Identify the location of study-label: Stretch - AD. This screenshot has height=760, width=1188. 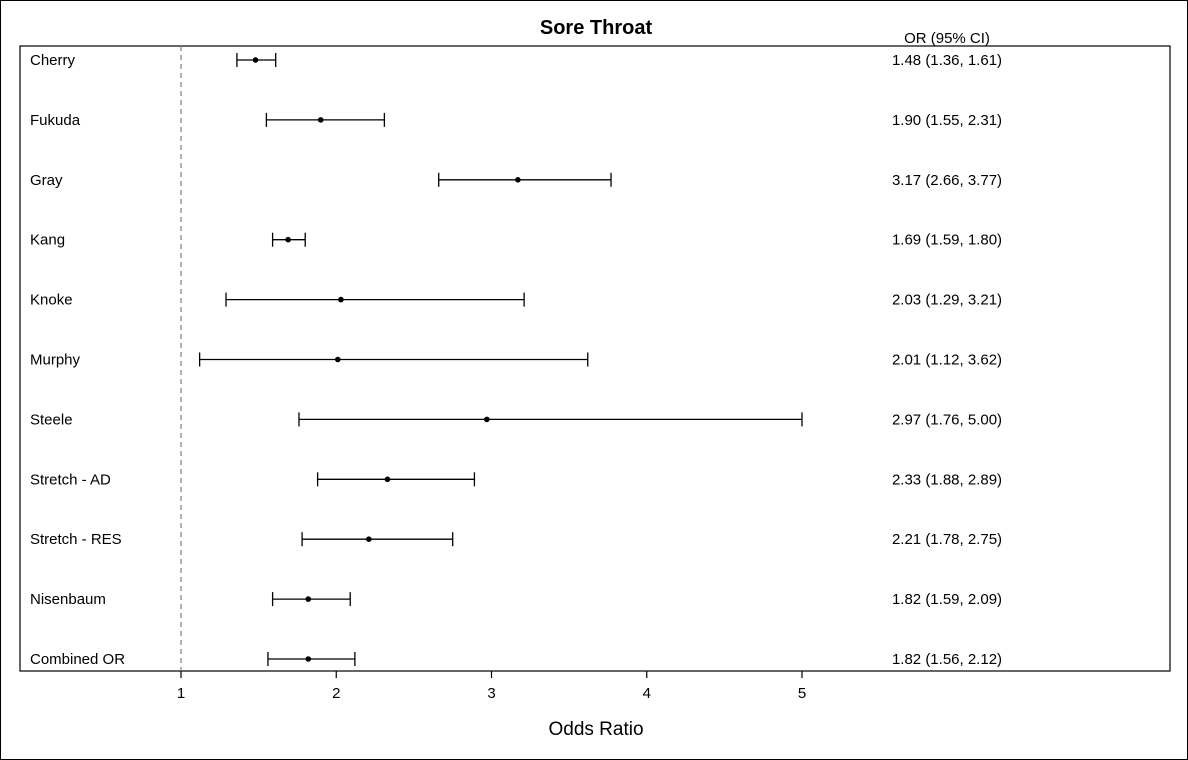
(70, 479).